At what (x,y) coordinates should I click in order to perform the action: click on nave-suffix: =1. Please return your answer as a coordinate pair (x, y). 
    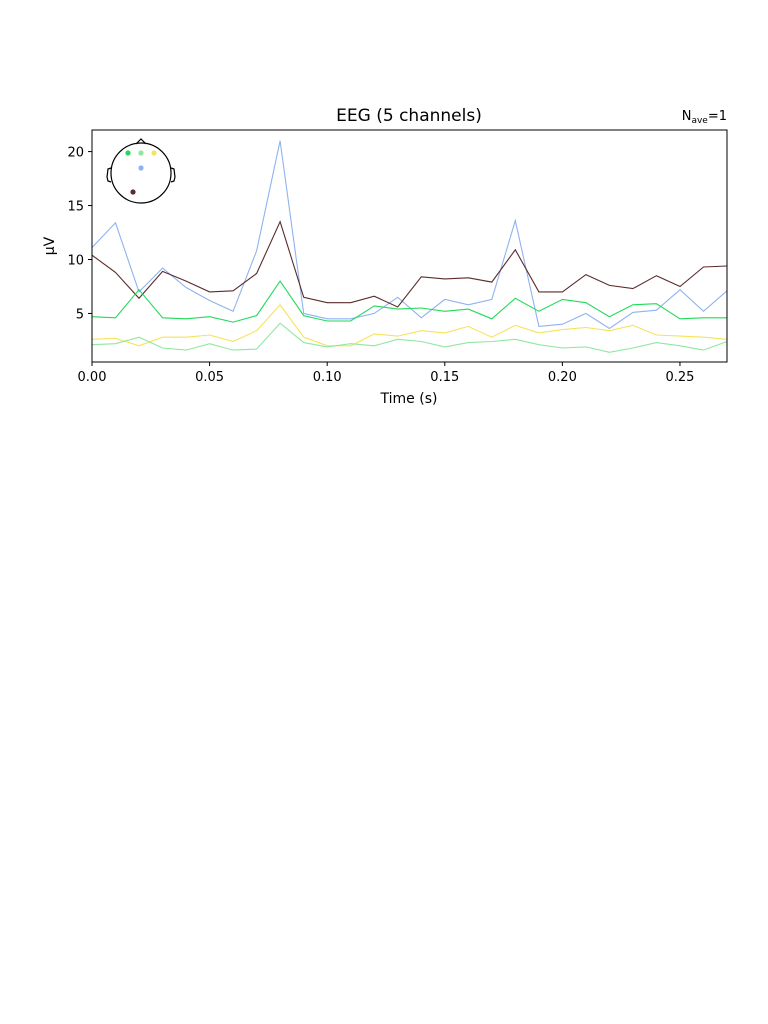
    Looking at the image, I should click on (717, 116).